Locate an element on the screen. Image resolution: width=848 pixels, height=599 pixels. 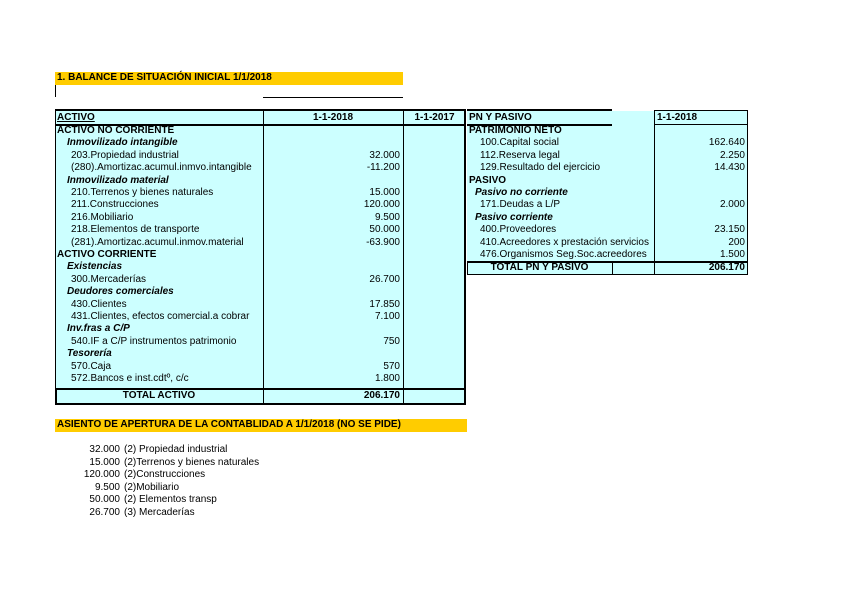
activo-row-label: 211.Construcciones is located at coordinates (115, 205).